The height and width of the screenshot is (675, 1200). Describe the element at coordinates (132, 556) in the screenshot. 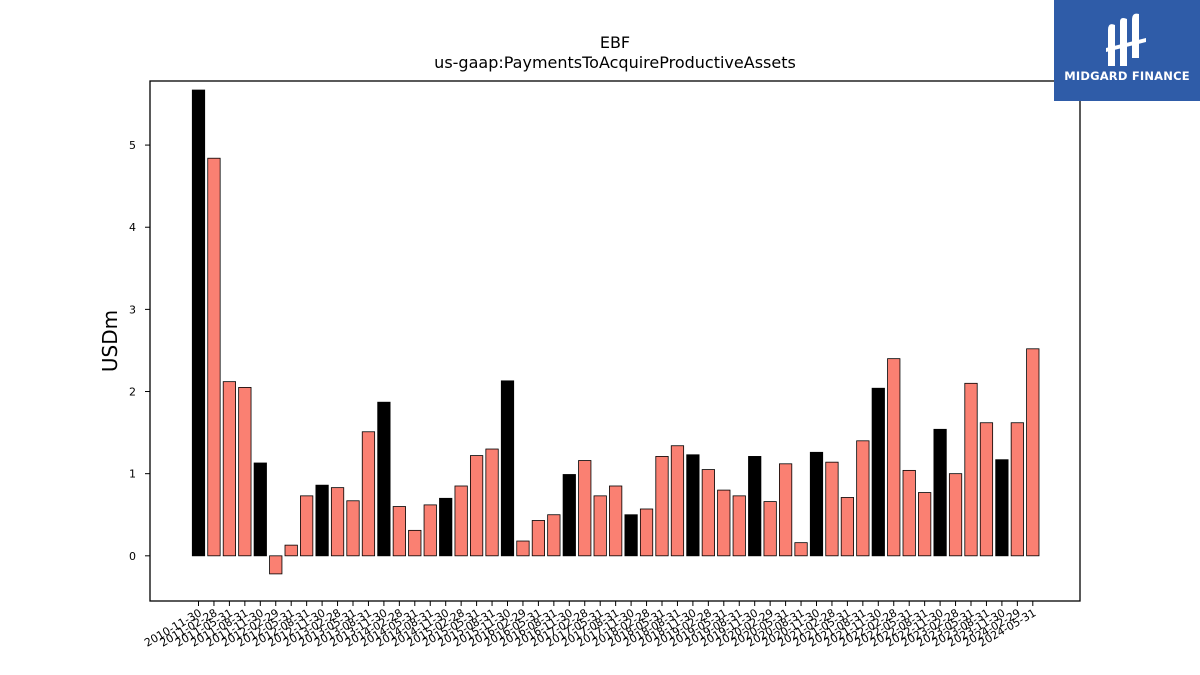

I see `y-tick-label: 0` at that location.